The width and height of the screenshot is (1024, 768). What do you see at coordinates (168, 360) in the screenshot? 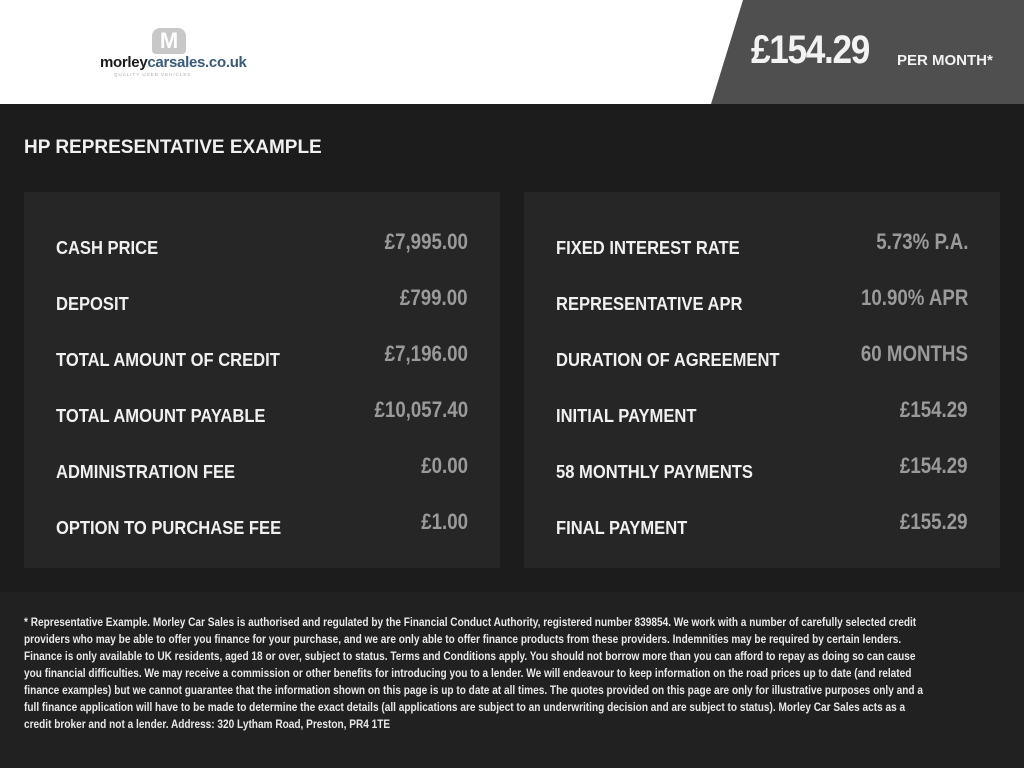
I see `finance-label: TOTAL AMOUNT OF CREDIT` at bounding box center [168, 360].